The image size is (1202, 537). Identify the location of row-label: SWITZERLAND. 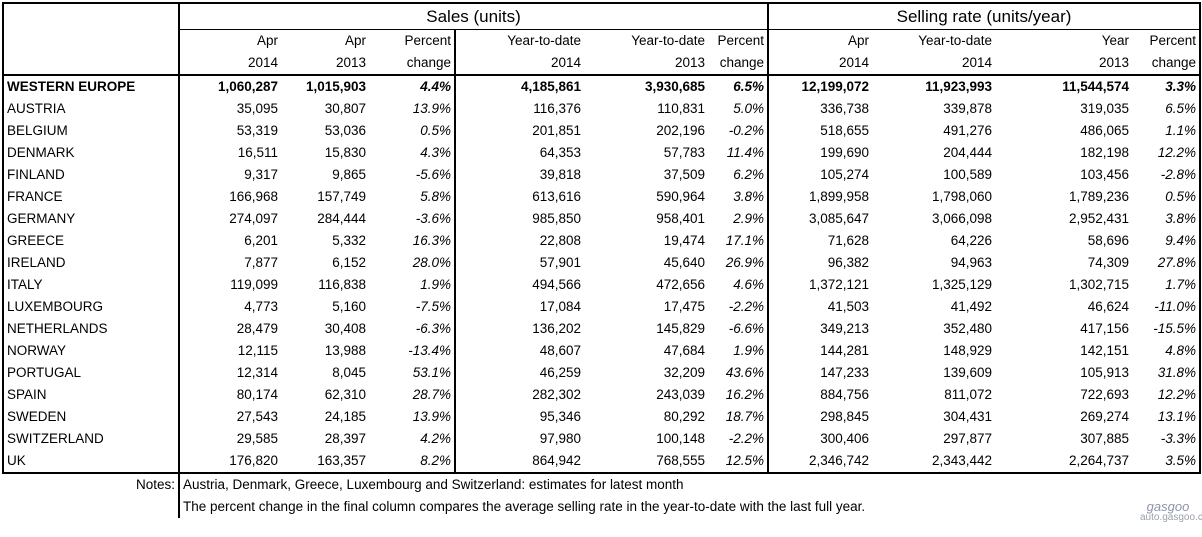
(91, 439).